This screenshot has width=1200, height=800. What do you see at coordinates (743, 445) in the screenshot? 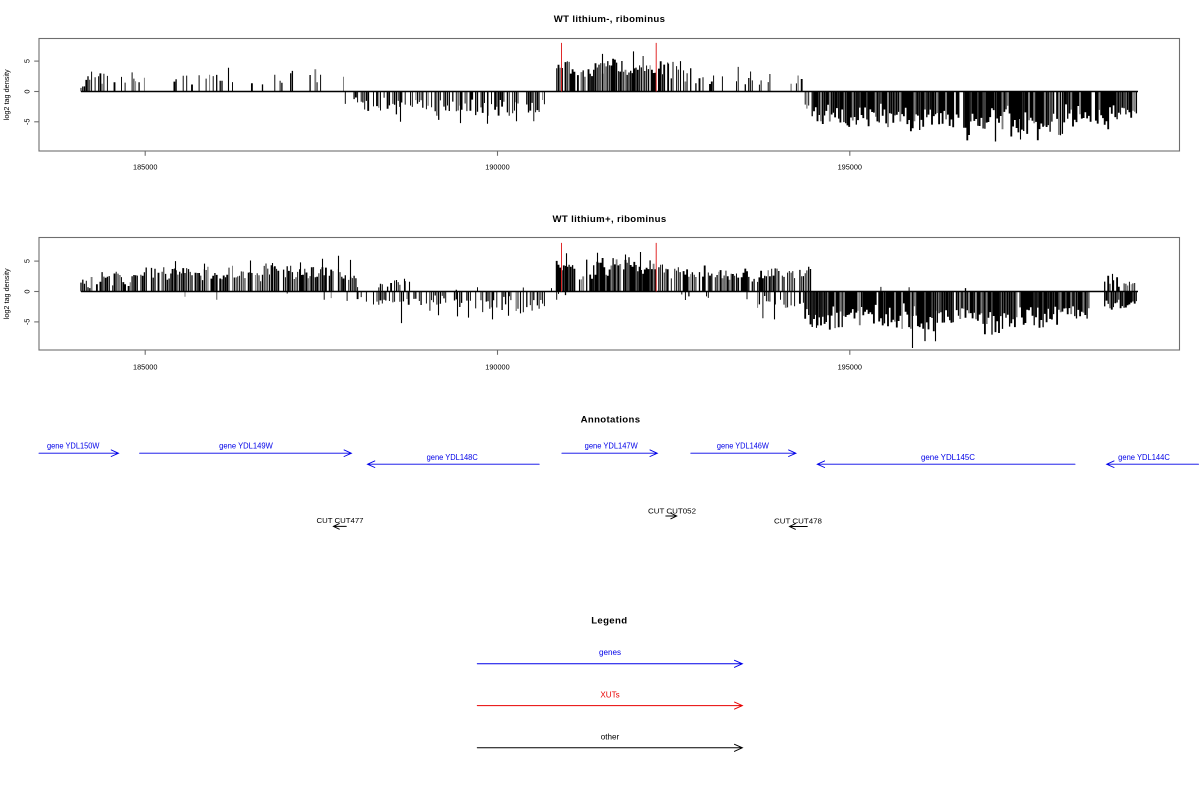
I see `svg-text: gene YDL146W` at bounding box center [743, 445].